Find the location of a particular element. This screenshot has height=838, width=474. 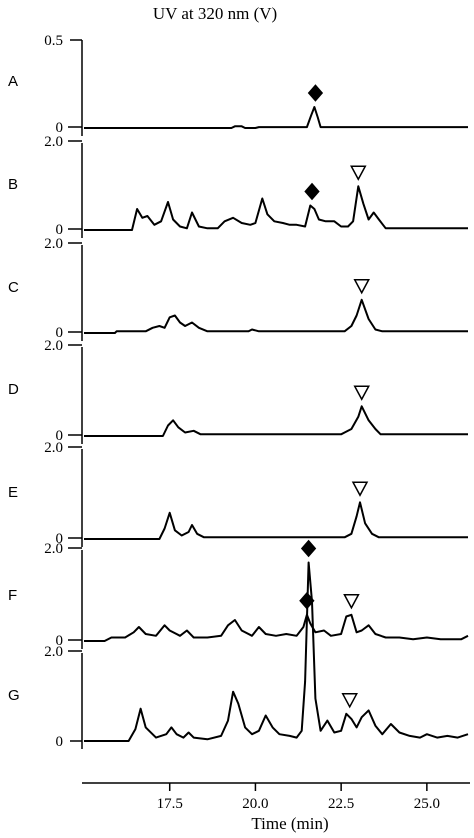

panel-label-G: G is located at coordinates (14, 695).